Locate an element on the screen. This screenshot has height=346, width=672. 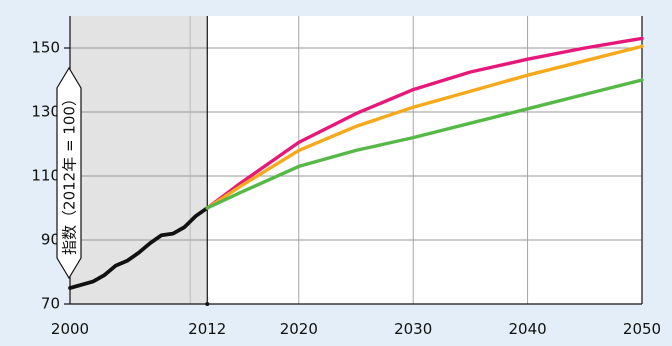
y-axis-label-arrow-box is located at coordinates (69, 173).